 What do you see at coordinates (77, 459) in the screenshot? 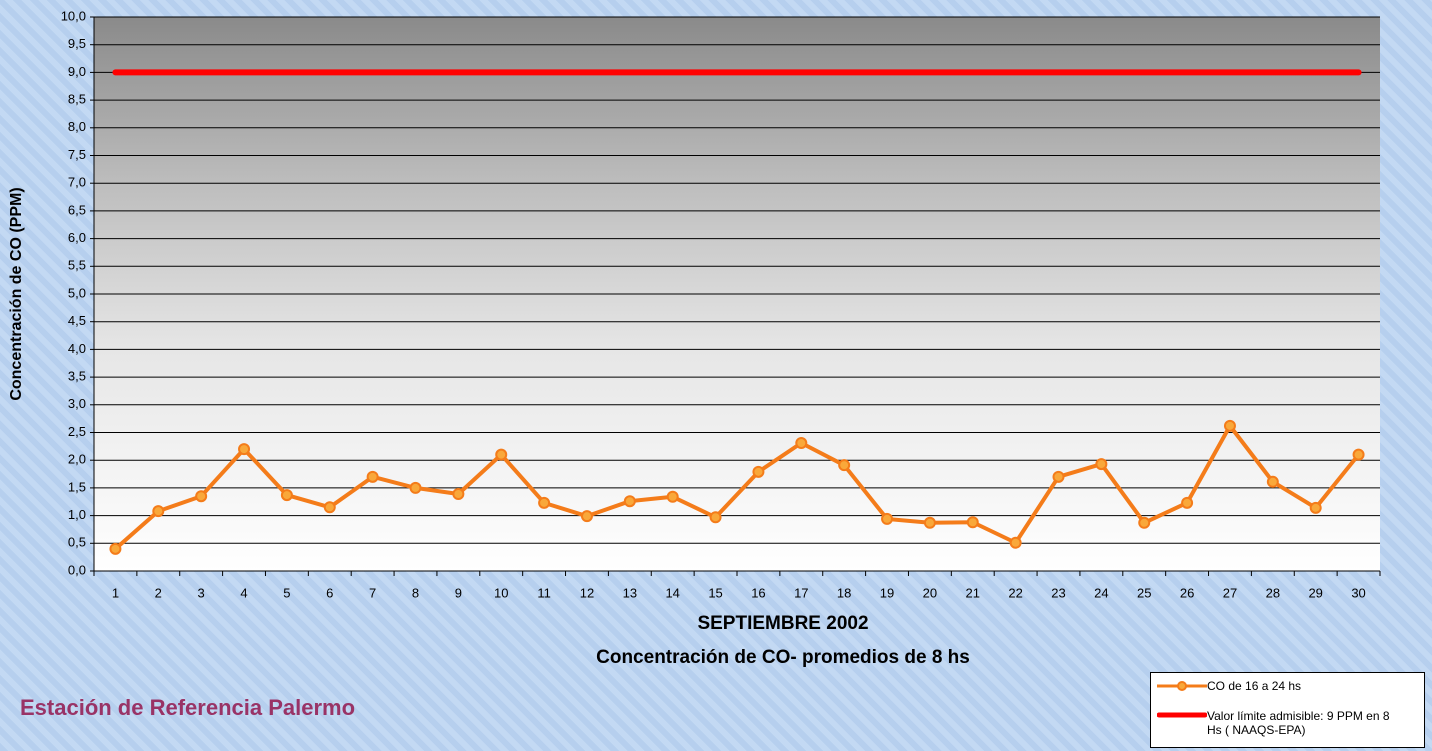
I see `y-tick-label: 2,0` at bounding box center [77, 459].